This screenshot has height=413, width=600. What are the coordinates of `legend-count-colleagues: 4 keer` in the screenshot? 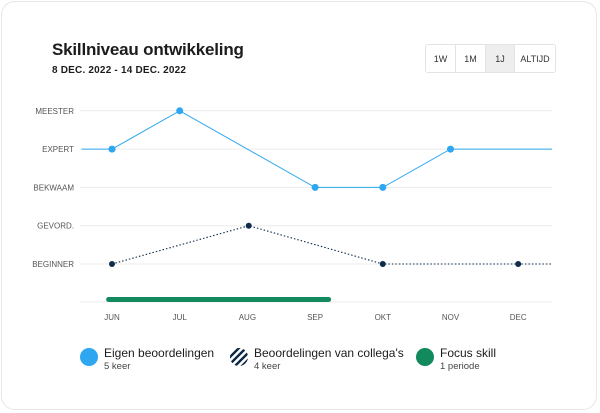 It's located at (267, 366).